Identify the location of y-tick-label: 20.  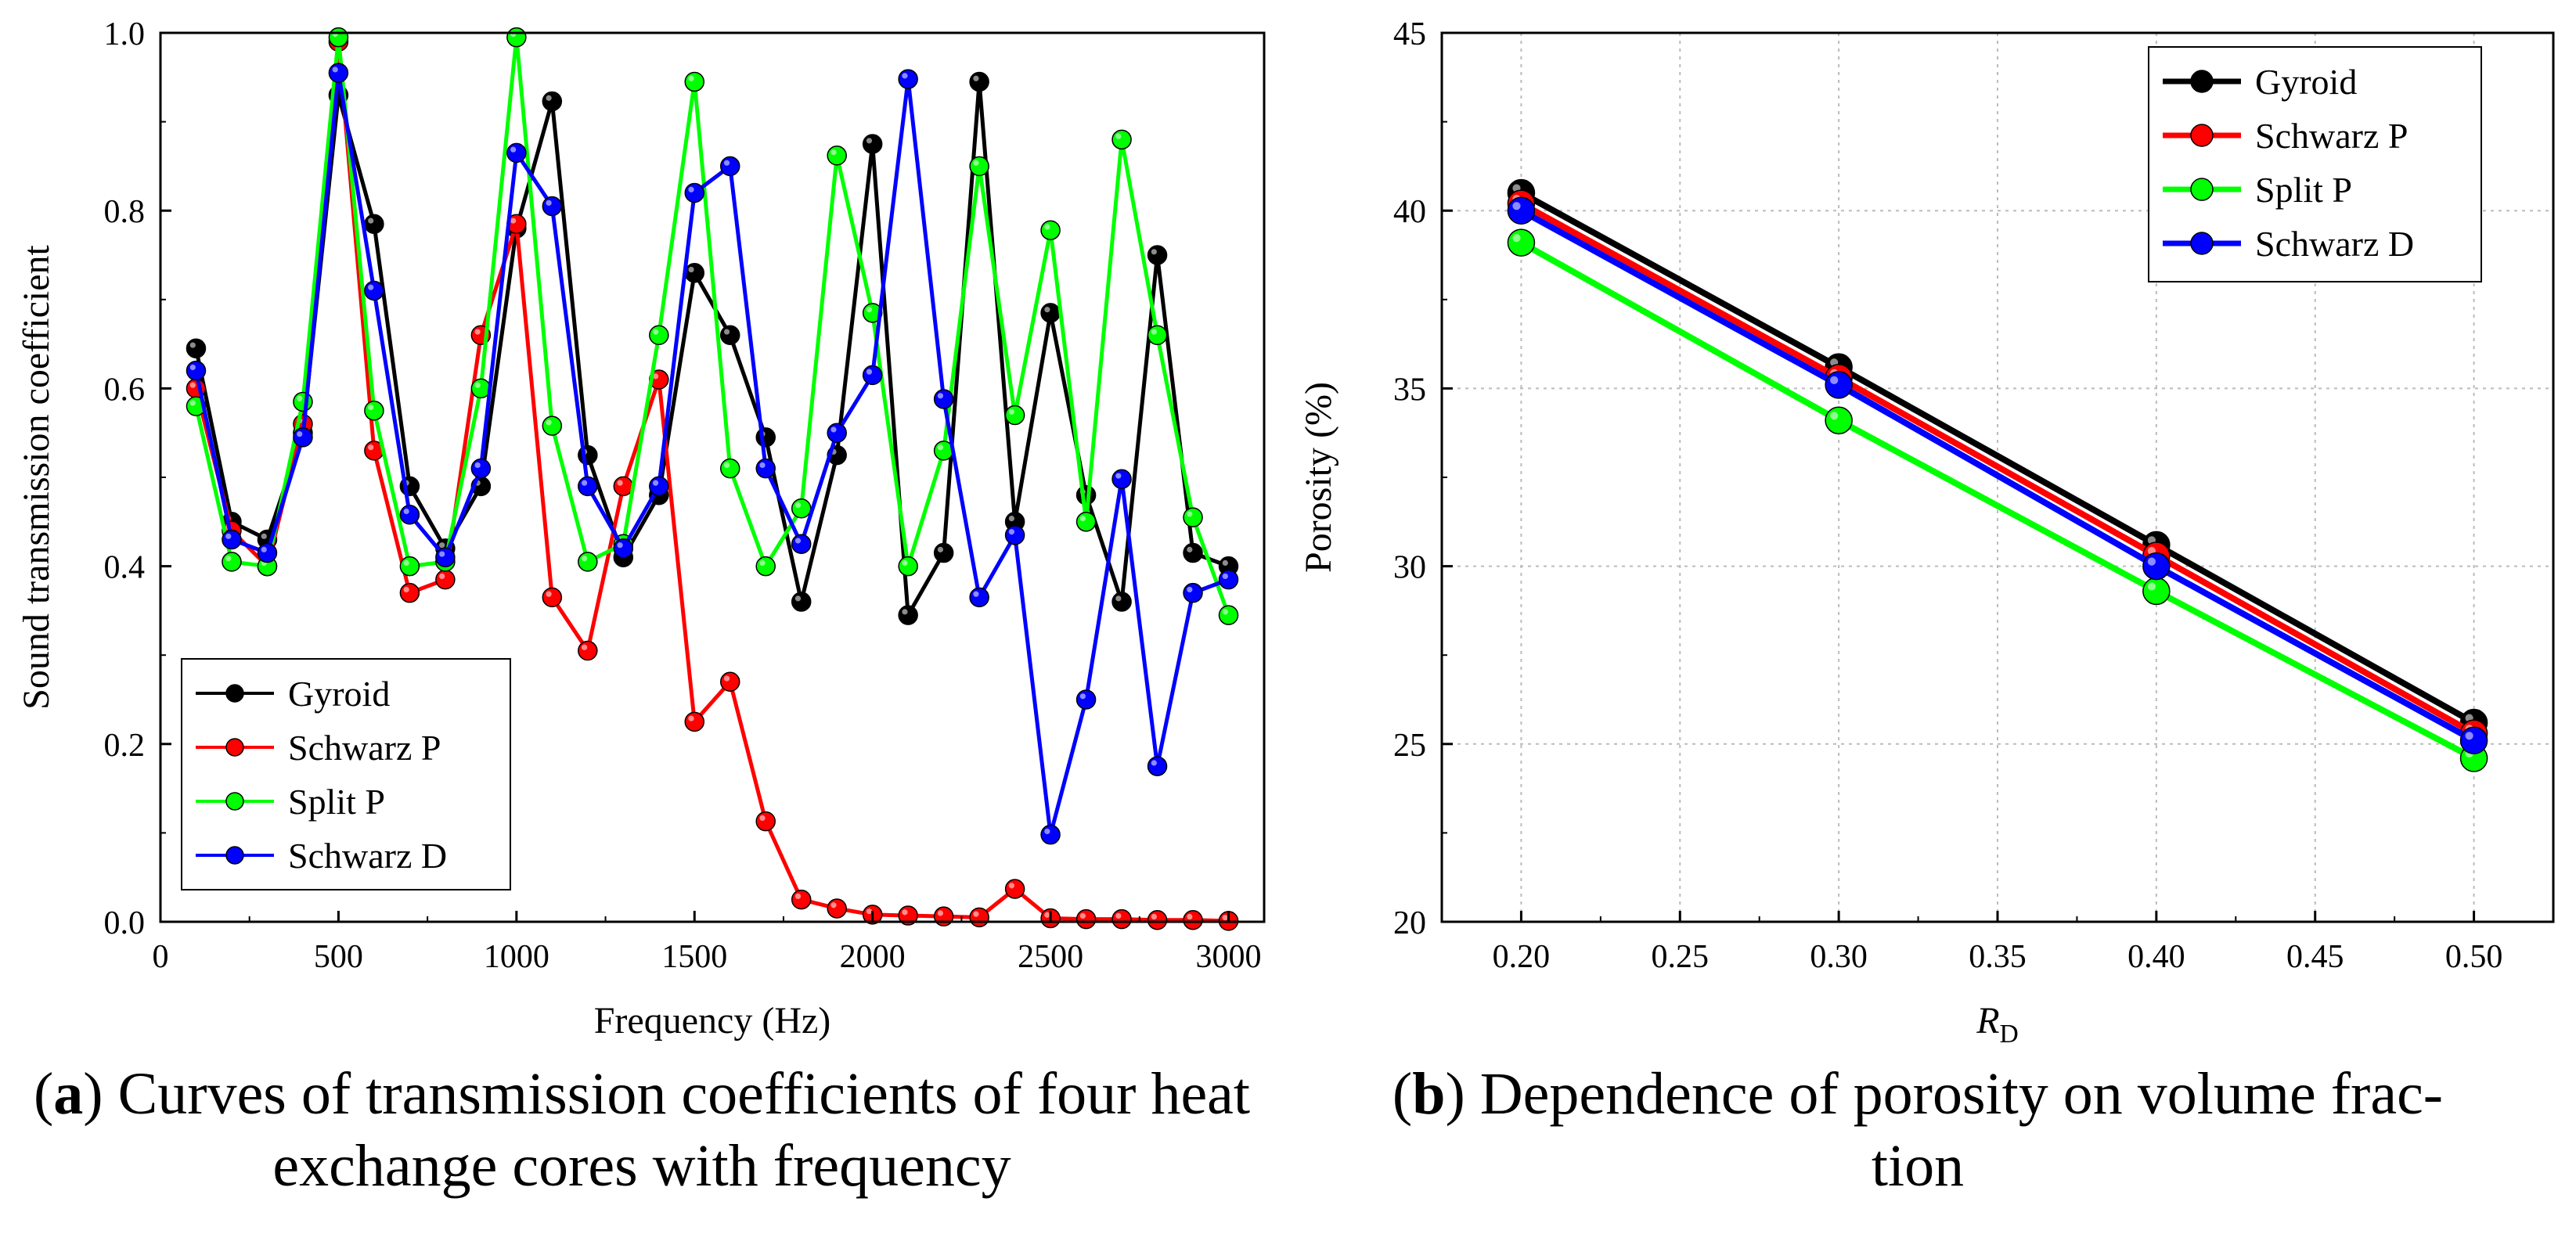
(1409, 923).